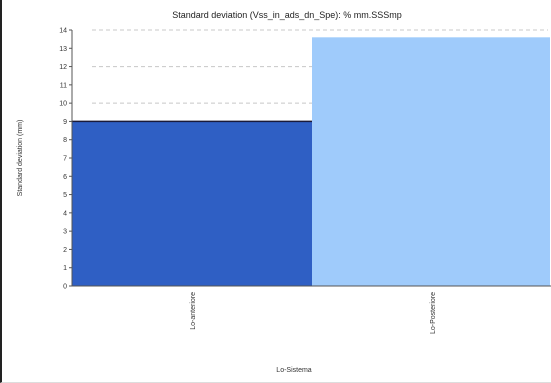  I want to click on x-tick-label: Lo-Posteriore, so click(433, 313).